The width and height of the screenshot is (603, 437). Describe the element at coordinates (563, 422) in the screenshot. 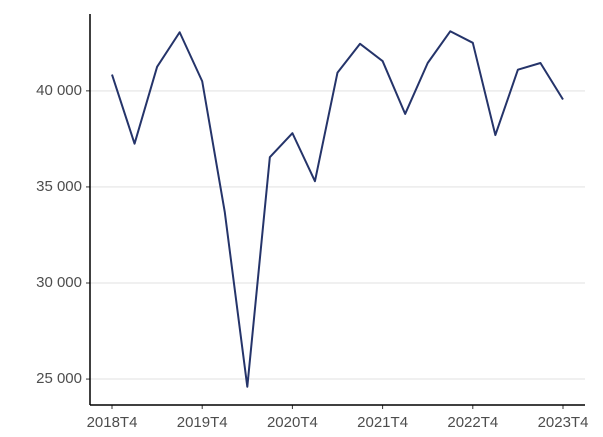

I see `x-tick-label: 2023T4` at that location.